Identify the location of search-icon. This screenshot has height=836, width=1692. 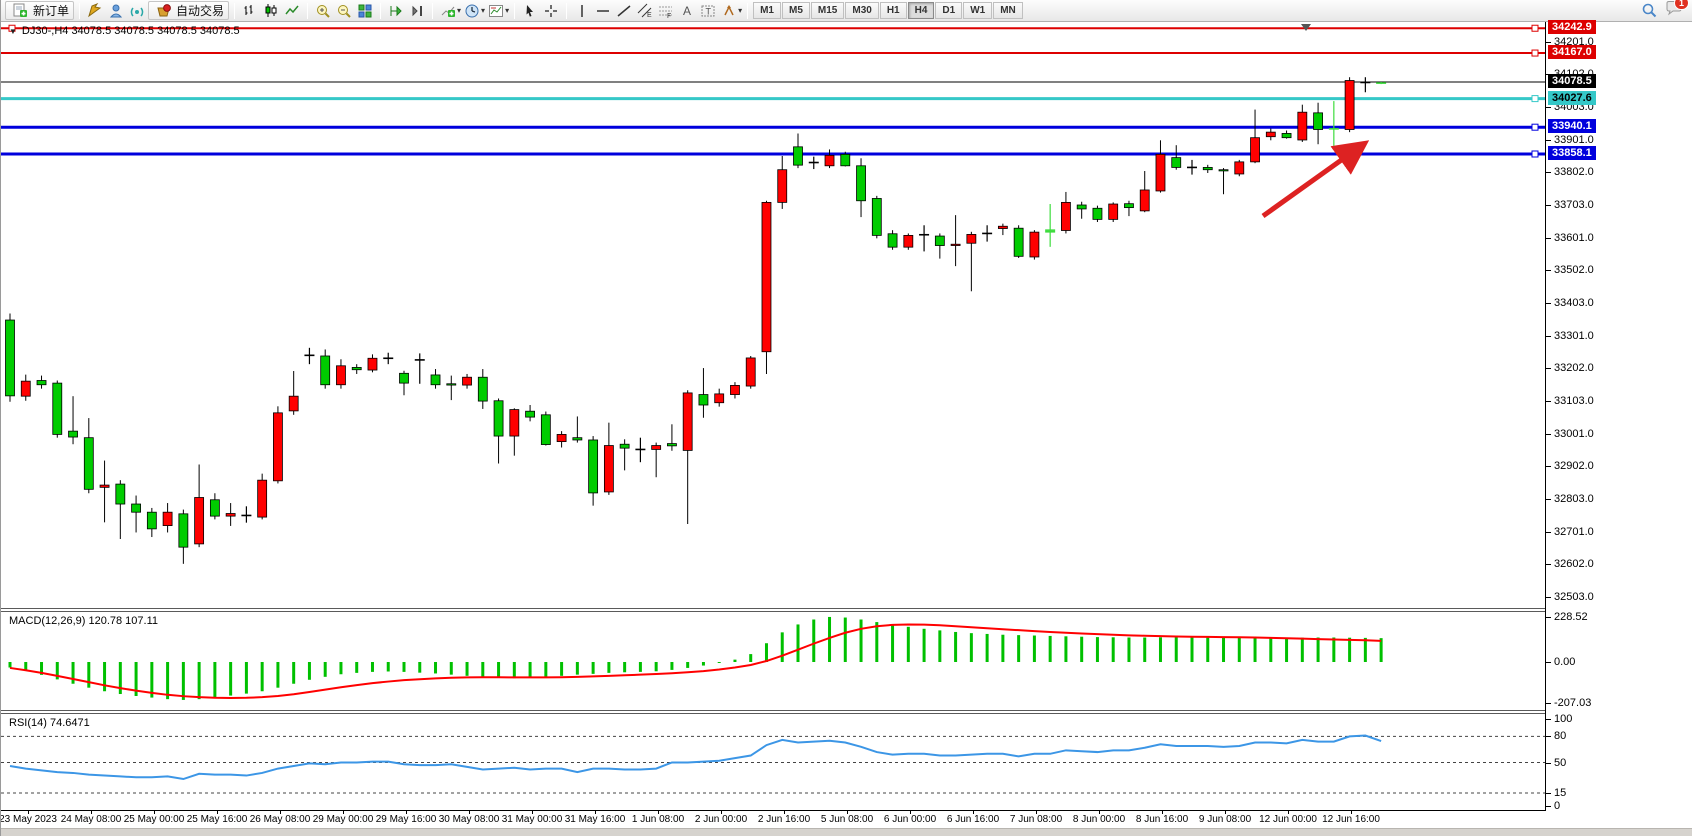
(1649, 10).